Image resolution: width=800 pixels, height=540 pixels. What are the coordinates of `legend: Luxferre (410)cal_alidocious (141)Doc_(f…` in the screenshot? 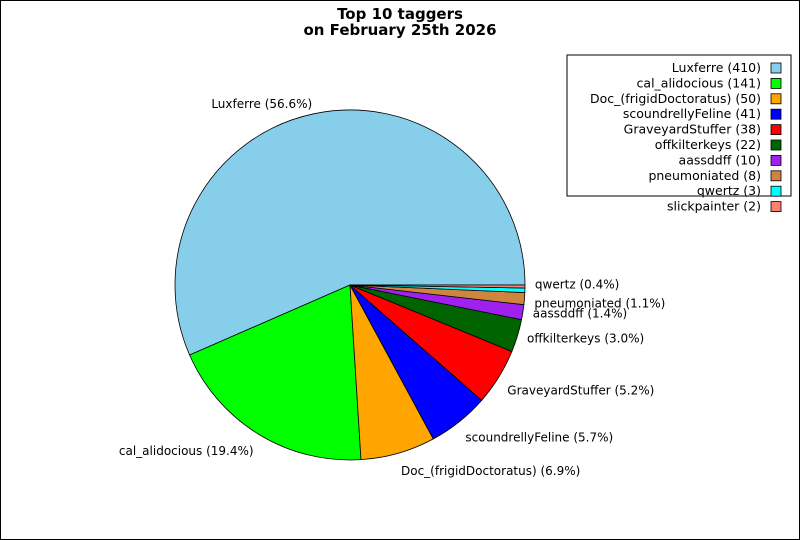 It's located at (679, 134).